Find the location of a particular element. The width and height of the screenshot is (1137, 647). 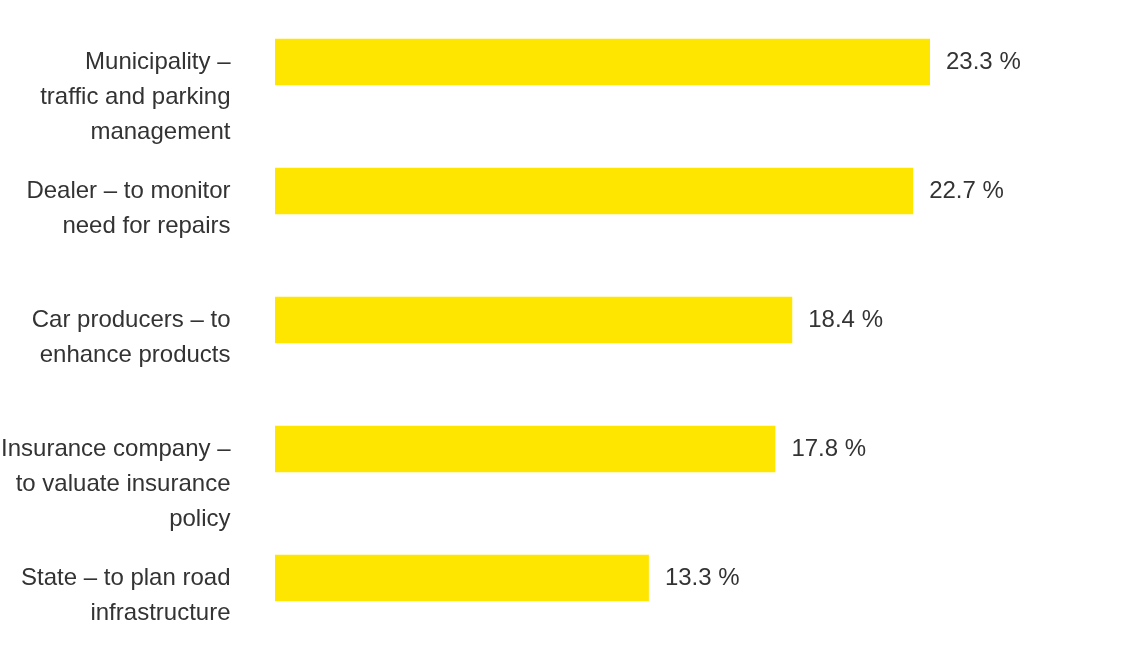

y-tick-label: Municipality – traffic and parking management is located at coordinates (136, 95).